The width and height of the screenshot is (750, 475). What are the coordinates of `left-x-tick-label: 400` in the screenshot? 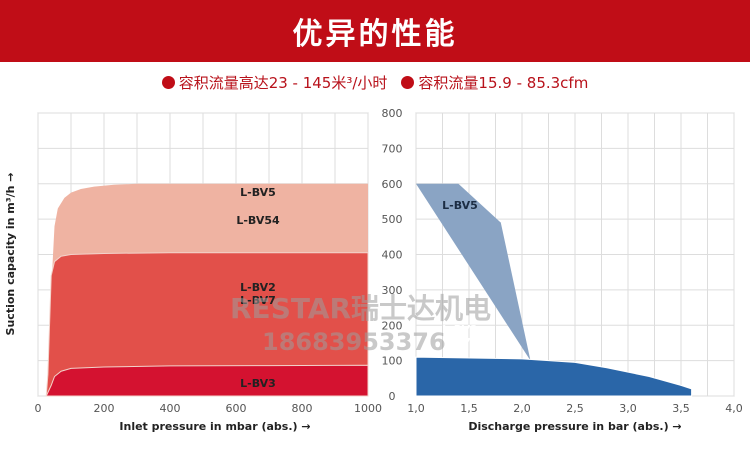 It's located at (170, 408).